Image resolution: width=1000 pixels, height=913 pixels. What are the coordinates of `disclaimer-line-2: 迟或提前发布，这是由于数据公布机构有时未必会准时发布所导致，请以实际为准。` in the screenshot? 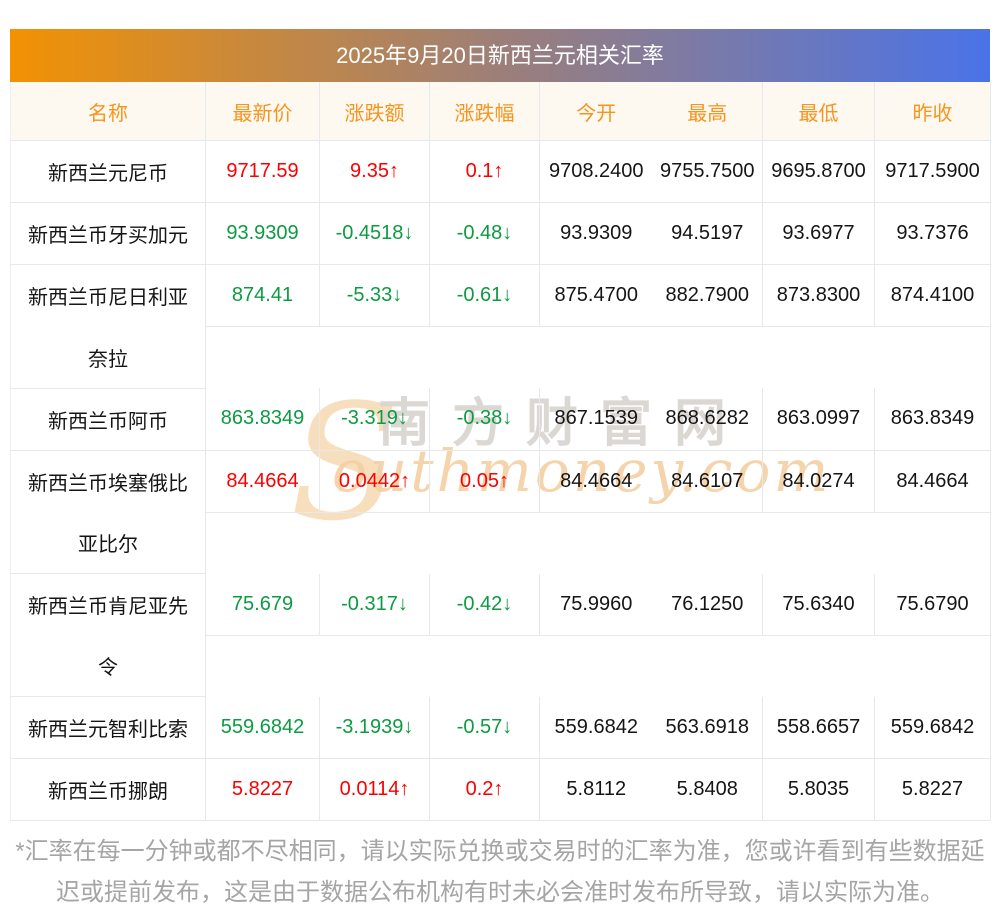 It's located at (500, 892).